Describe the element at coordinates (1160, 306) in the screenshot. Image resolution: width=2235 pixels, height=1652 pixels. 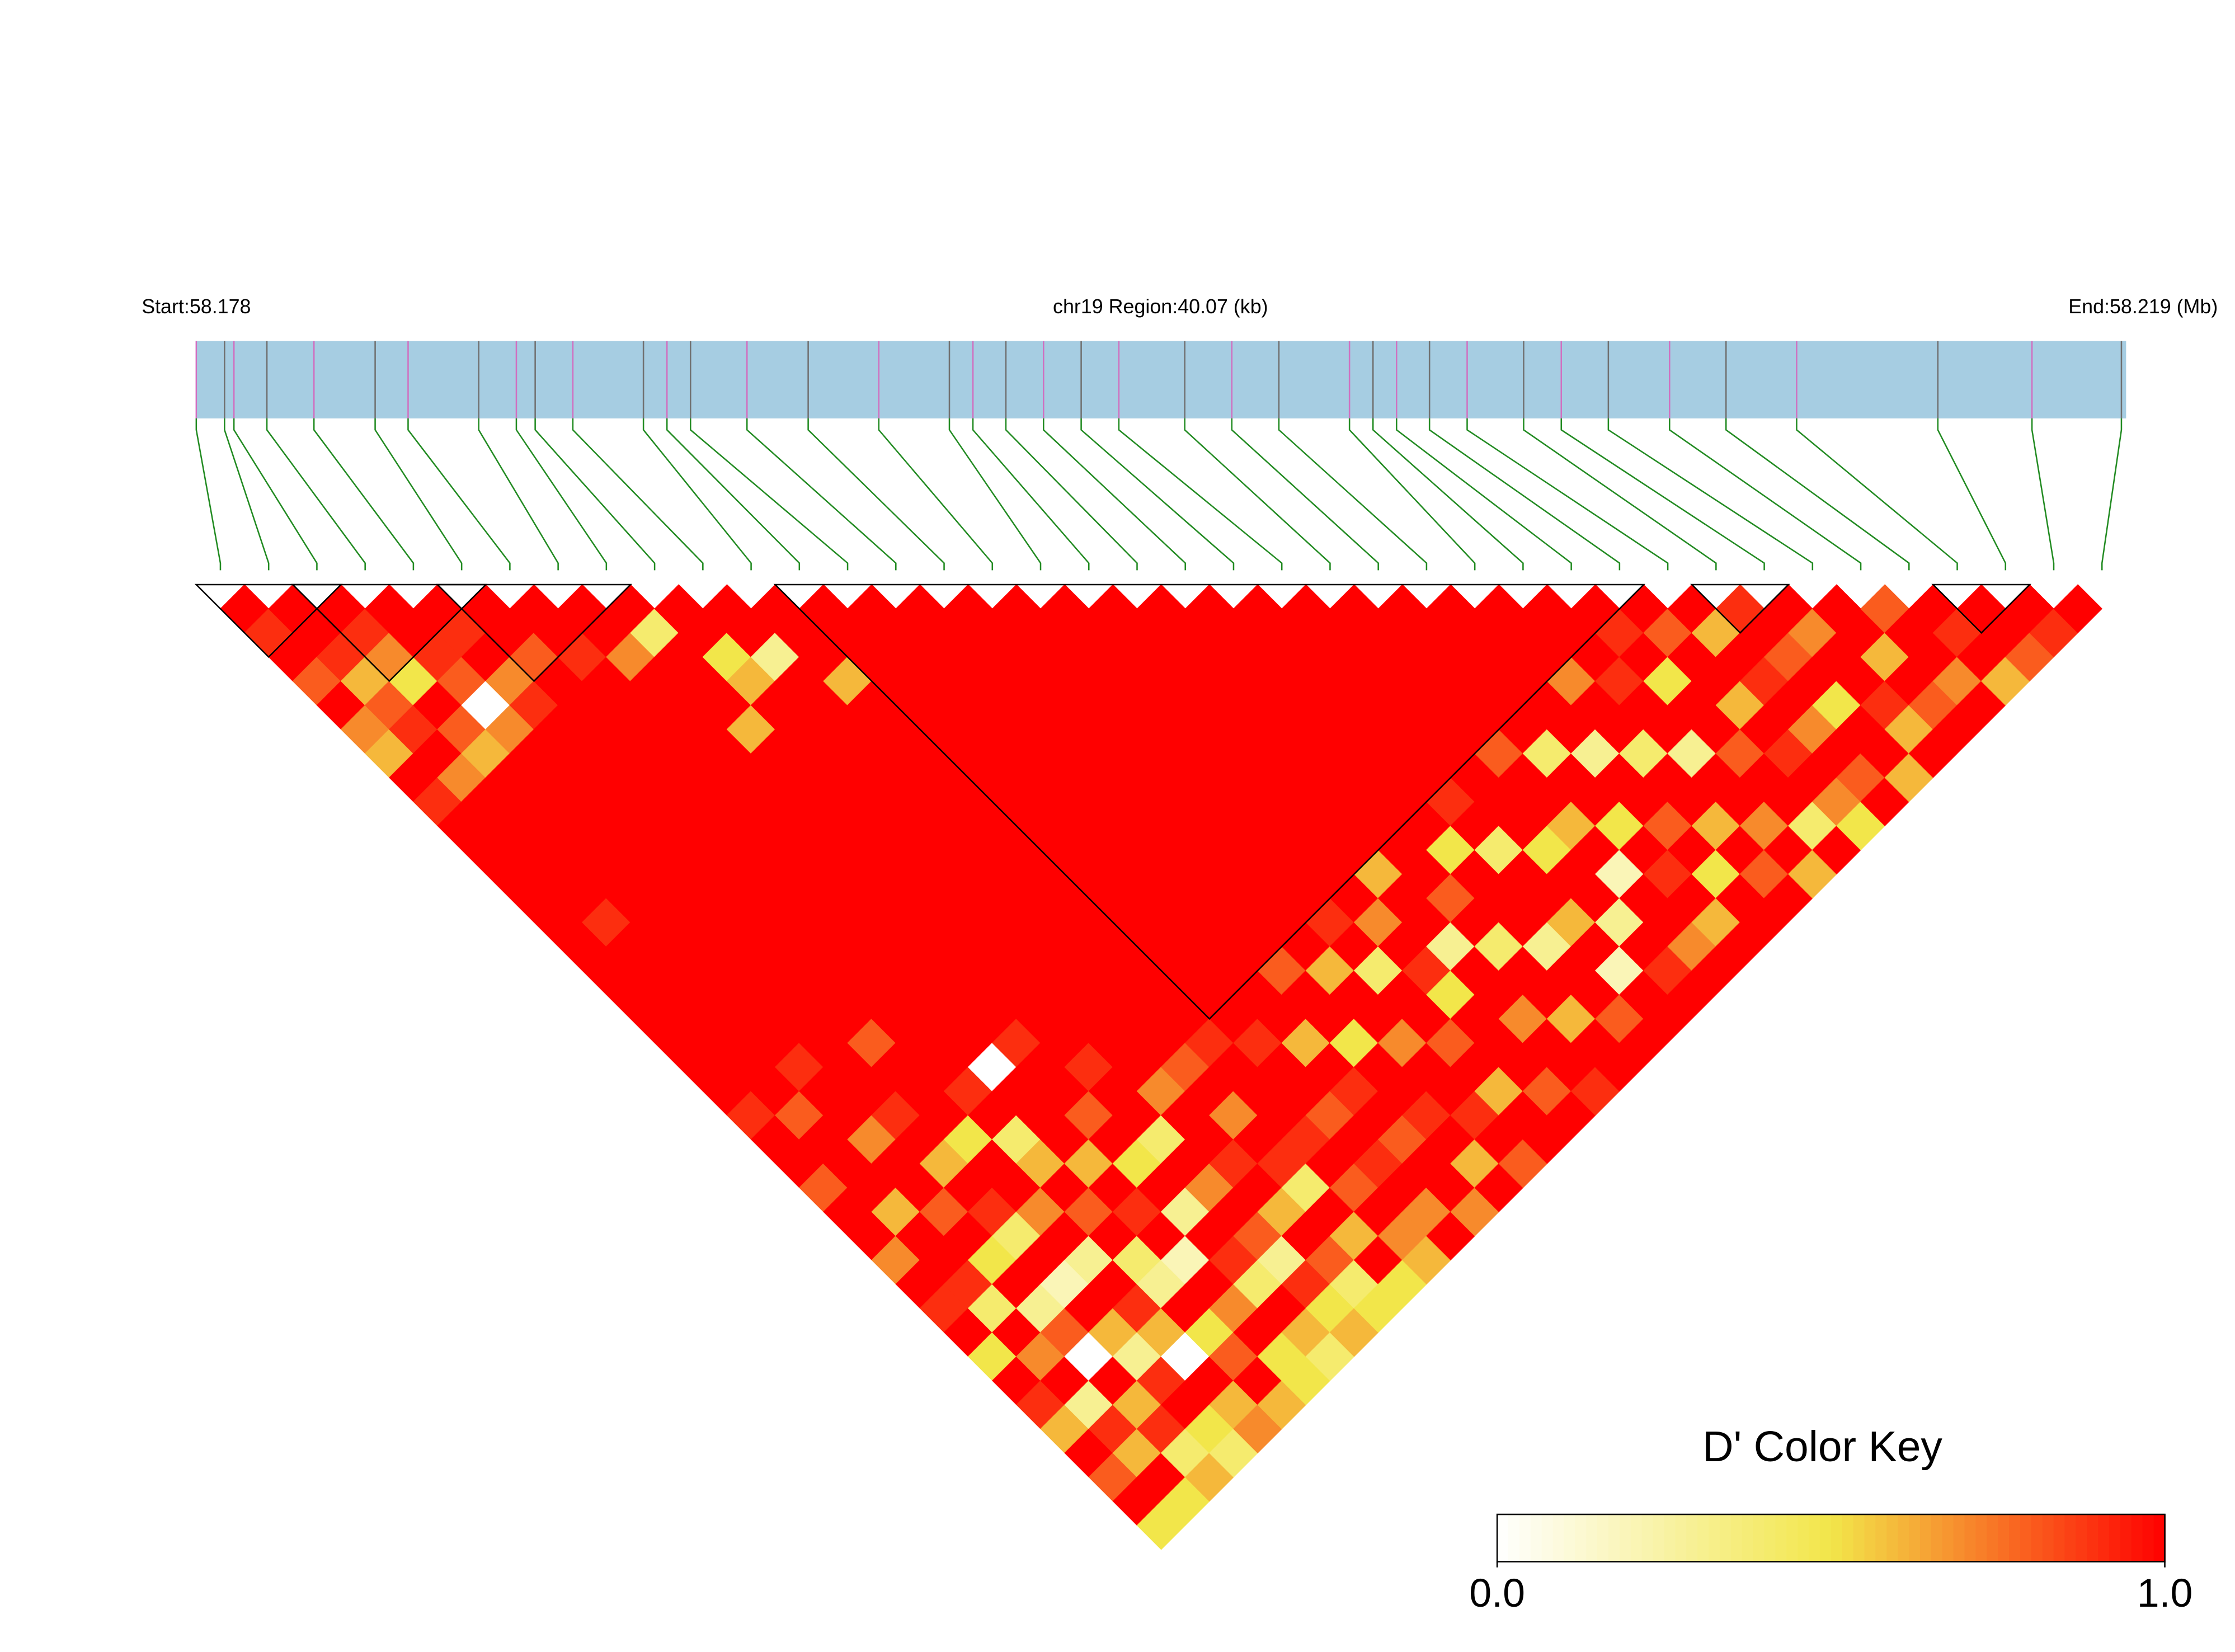
I see `region-label: chr19 Region:40.07 (kb)` at that location.